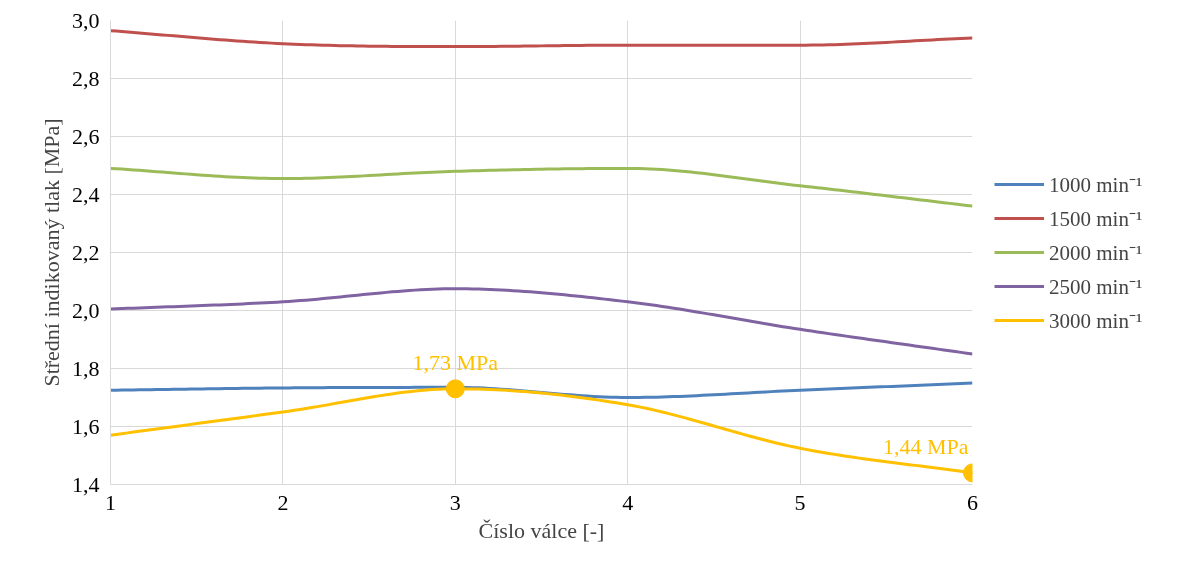  What do you see at coordinates (541, 530) in the screenshot?
I see `x-axis-title: Číslo válce [-]` at bounding box center [541, 530].